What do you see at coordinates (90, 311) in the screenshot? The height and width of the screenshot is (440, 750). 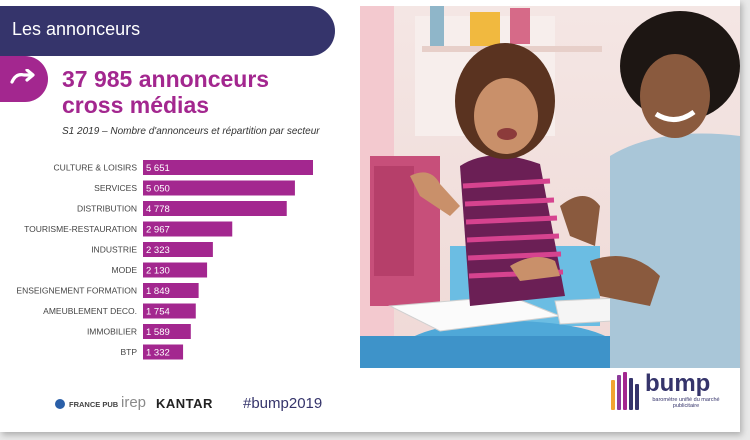 I see `category-label: AMEUBLEMENT DECO.` at bounding box center [90, 311].